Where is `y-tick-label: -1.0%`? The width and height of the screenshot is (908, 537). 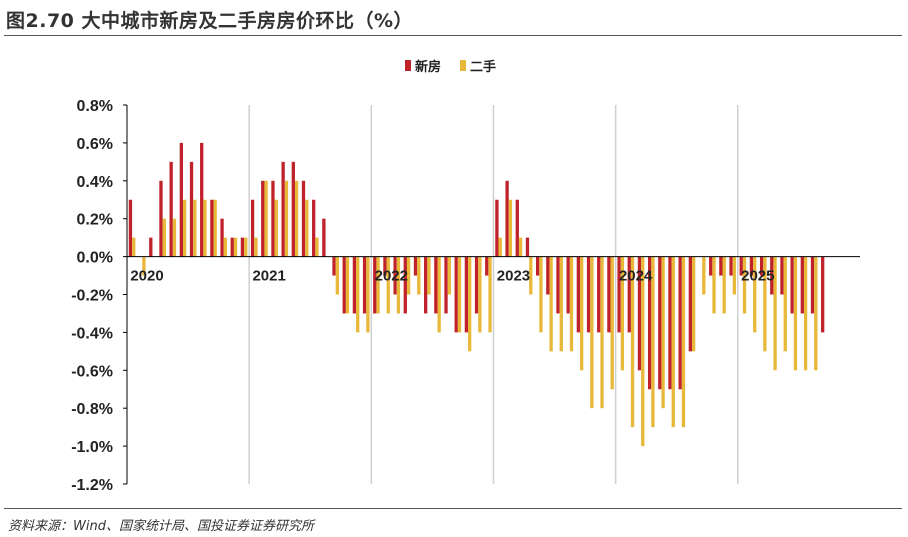
y-tick-label: -1.0% is located at coordinates (92, 447).